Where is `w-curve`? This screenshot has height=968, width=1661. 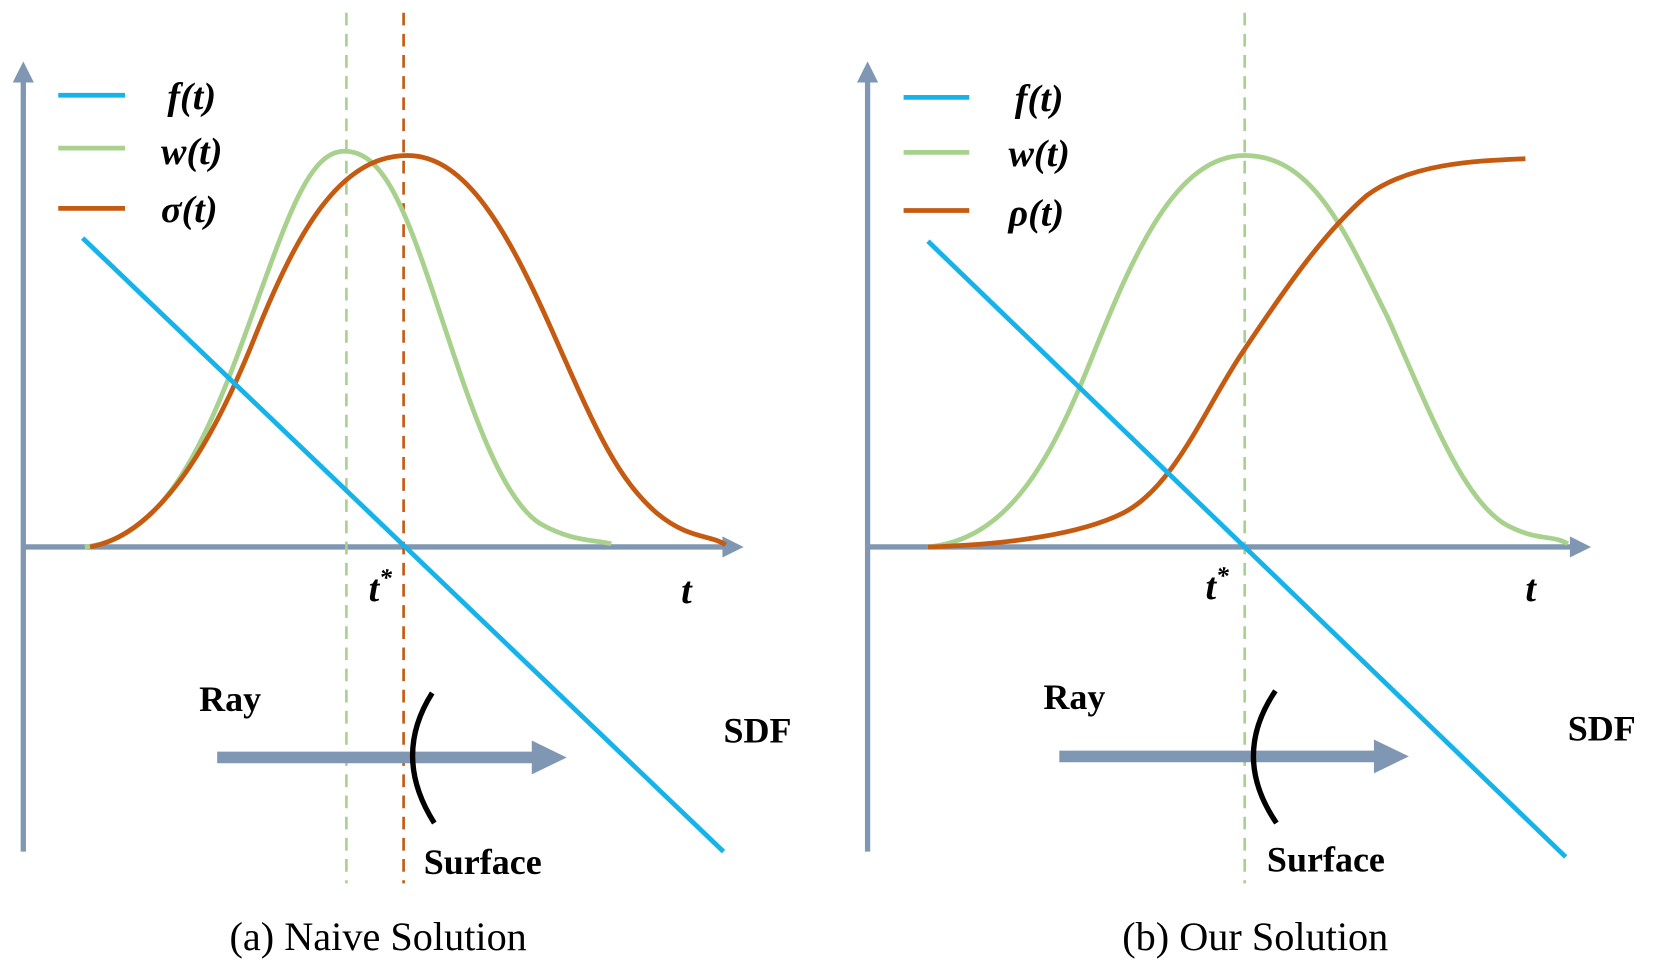
w-curve is located at coordinates (348, 349).